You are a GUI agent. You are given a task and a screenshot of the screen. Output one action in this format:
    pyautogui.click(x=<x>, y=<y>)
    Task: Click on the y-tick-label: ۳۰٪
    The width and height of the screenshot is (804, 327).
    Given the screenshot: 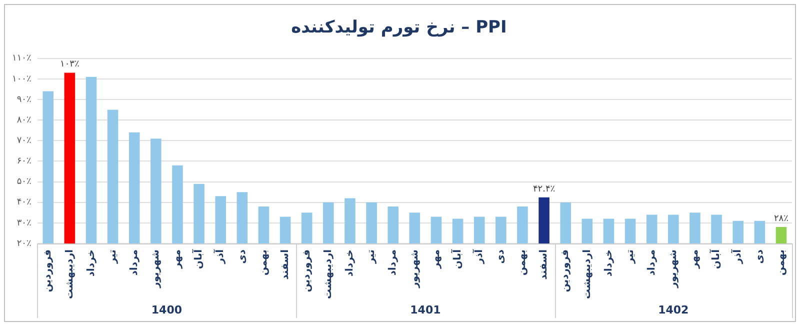 What is the action you would take?
    pyautogui.click(x=24, y=223)
    